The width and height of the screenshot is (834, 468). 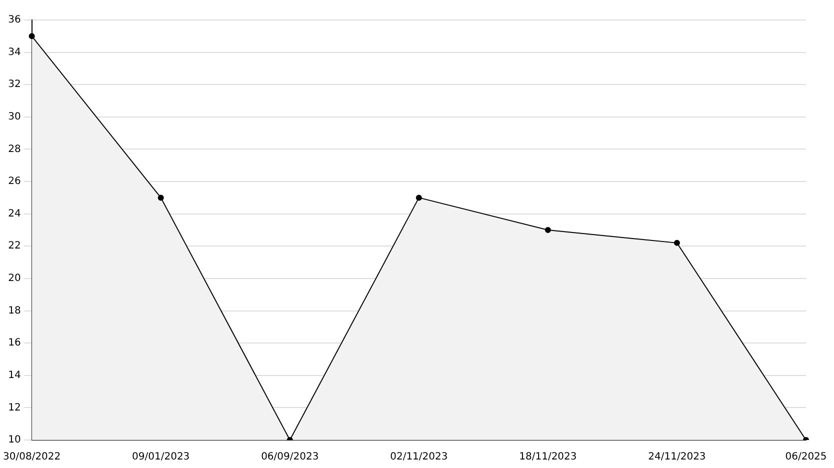 I want to click on y-tick-label: 14, so click(x=14, y=375).